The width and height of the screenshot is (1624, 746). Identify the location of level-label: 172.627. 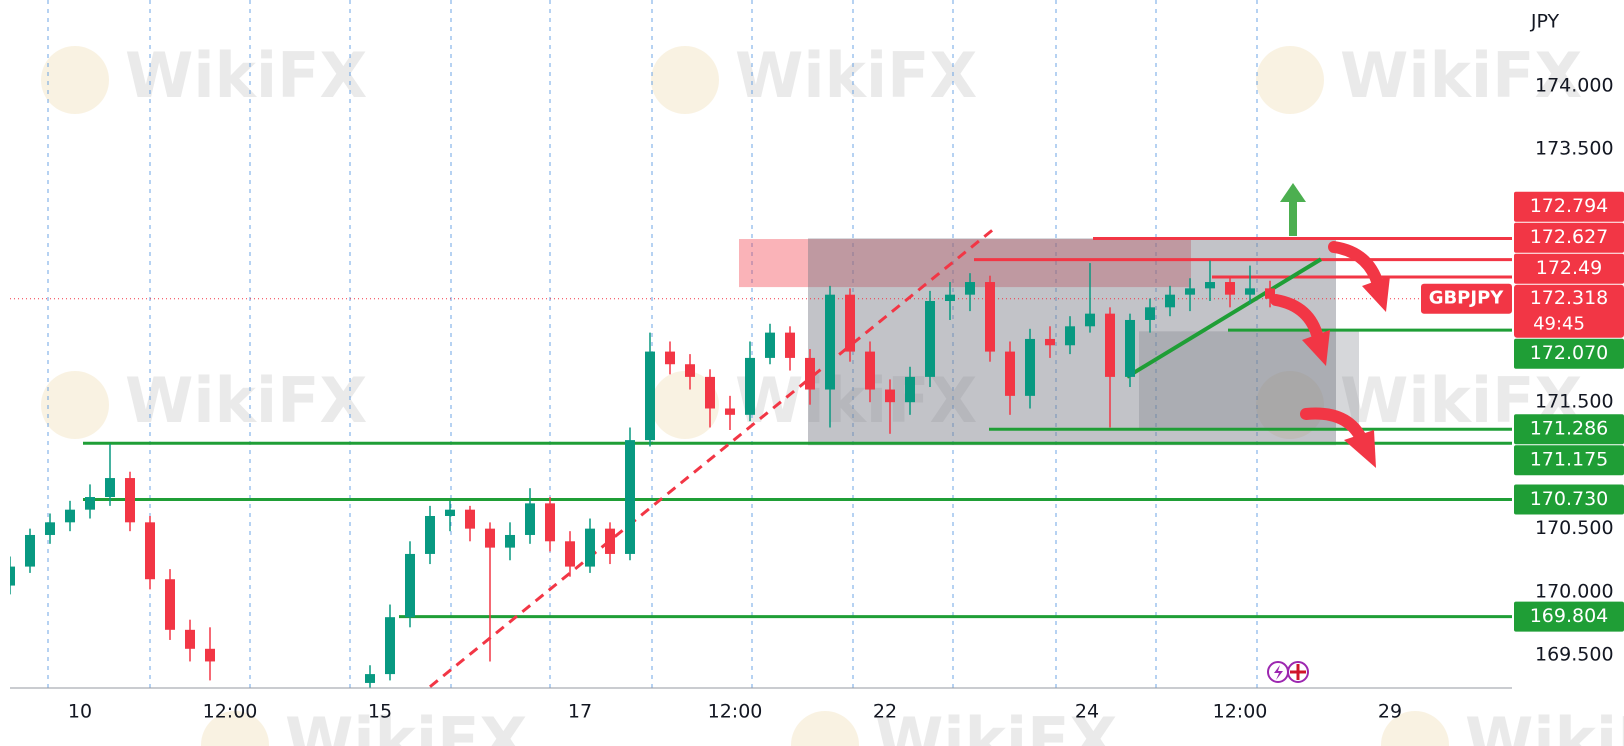
(1569, 237).